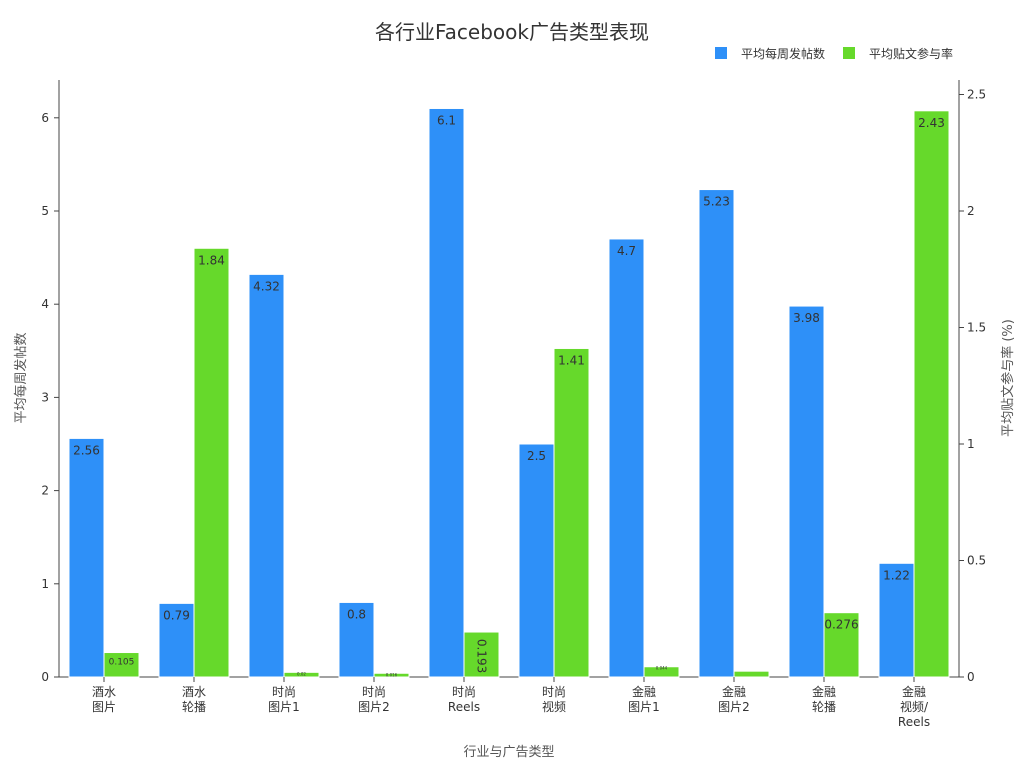  I want to click on left-tick-label: 2, so click(45, 491).